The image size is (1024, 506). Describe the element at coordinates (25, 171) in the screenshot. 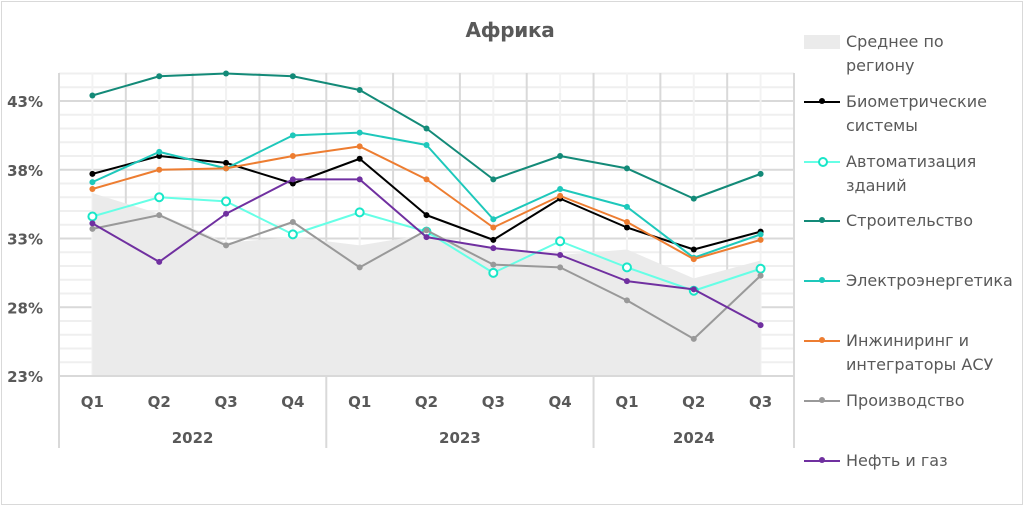

I see `y-tick-label: 38%` at that location.